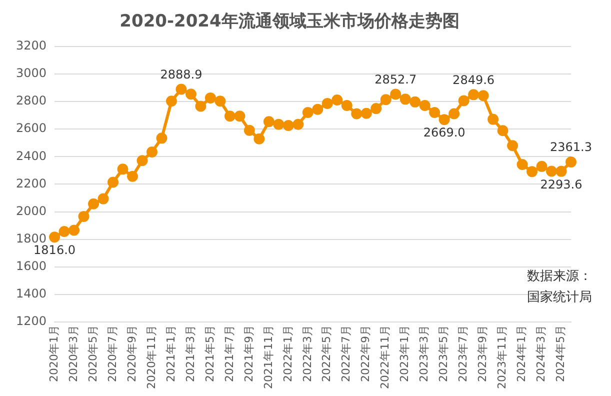  What do you see at coordinates (463, 353) in the screenshot?
I see `x-tick-label: 2023年7月` at bounding box center [463, 353].